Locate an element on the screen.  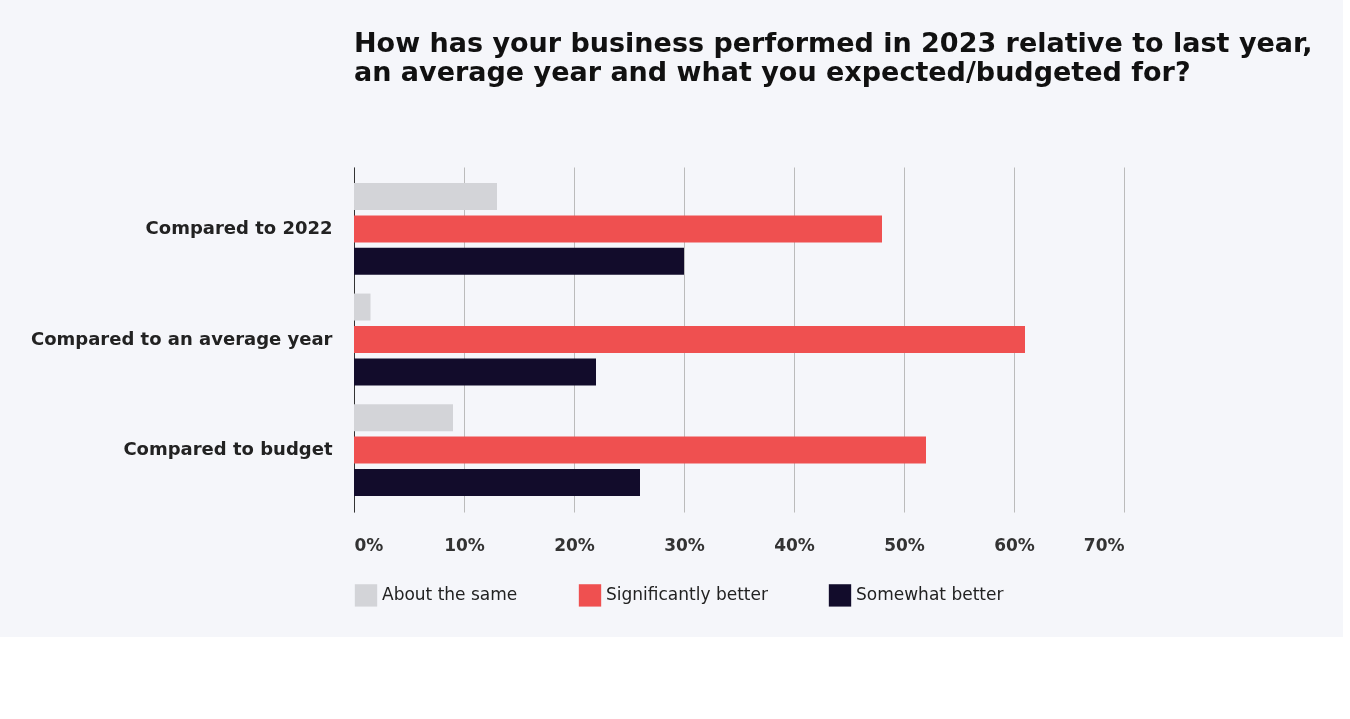
y-tick-label: Compared to budget is located at coordinates (228, 449).